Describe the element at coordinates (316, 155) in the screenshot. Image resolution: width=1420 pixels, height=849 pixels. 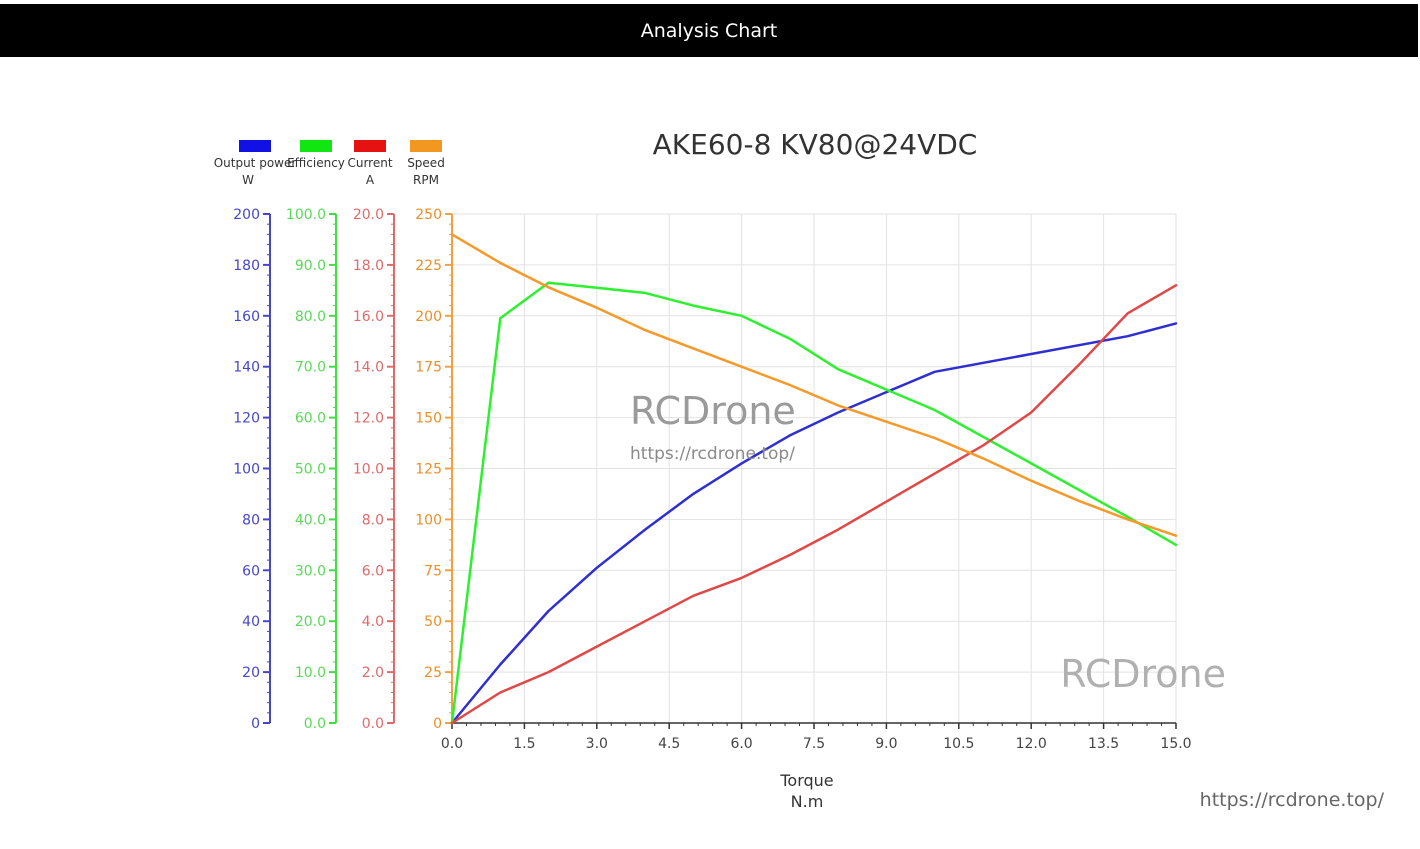
I see `legend-item-efficiency: Efficiency` at that location.